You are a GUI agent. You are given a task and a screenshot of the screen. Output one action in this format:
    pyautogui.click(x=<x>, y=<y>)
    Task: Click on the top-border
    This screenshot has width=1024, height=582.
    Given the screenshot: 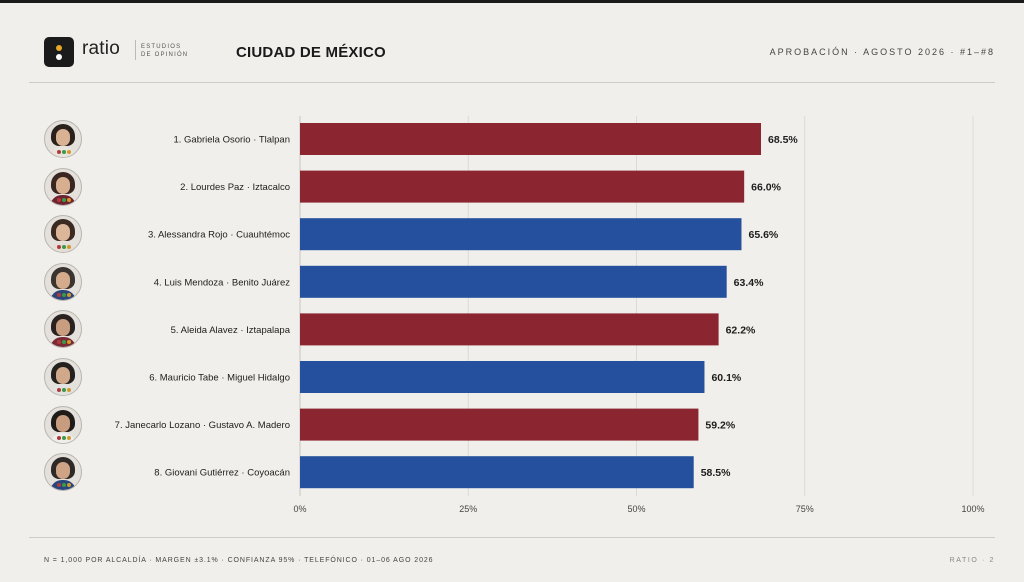 What is the action you would take?
    pyautogui.click(x=512, y=1)
    